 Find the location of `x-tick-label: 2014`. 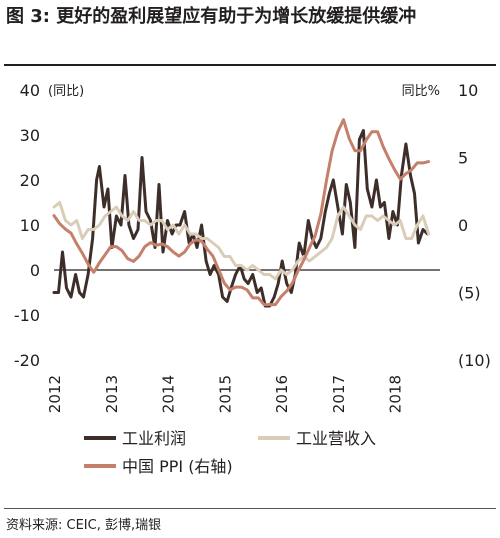

x-tick-label: 2014 is located at coordinates (169, 394).